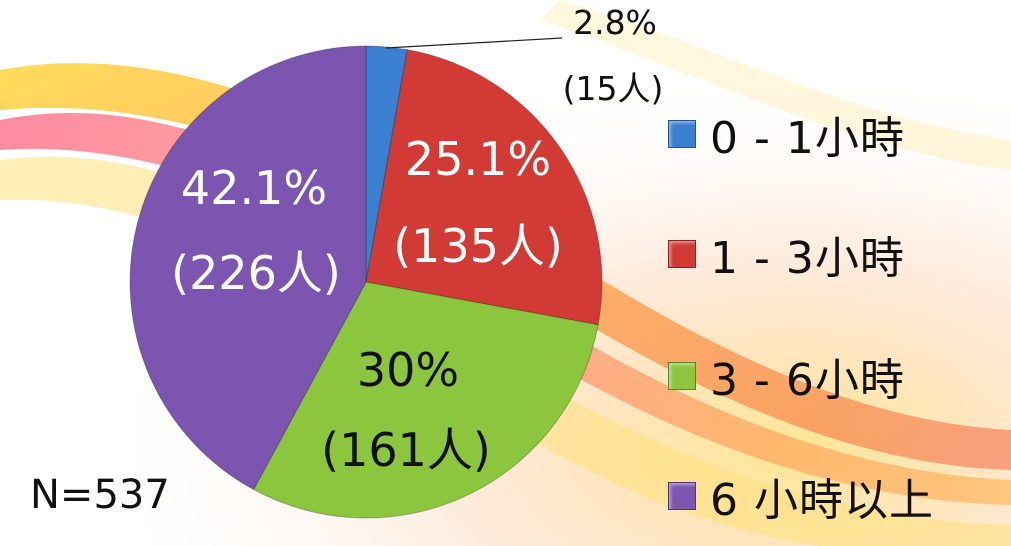  Describe the element at coordinates (822, 500) in the screenshot. I see `legend-label-6h-plus: 6 小時以上` at that location.